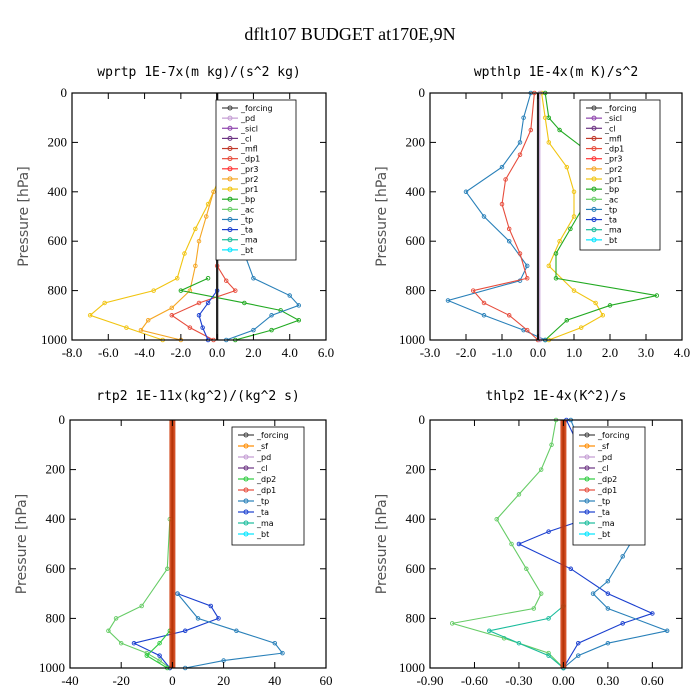 This screenshot has height=700, width=700. Describe the element at coordinates (217, 352) in the screenshot. I see `x-tick-label: 0.0` at that location.